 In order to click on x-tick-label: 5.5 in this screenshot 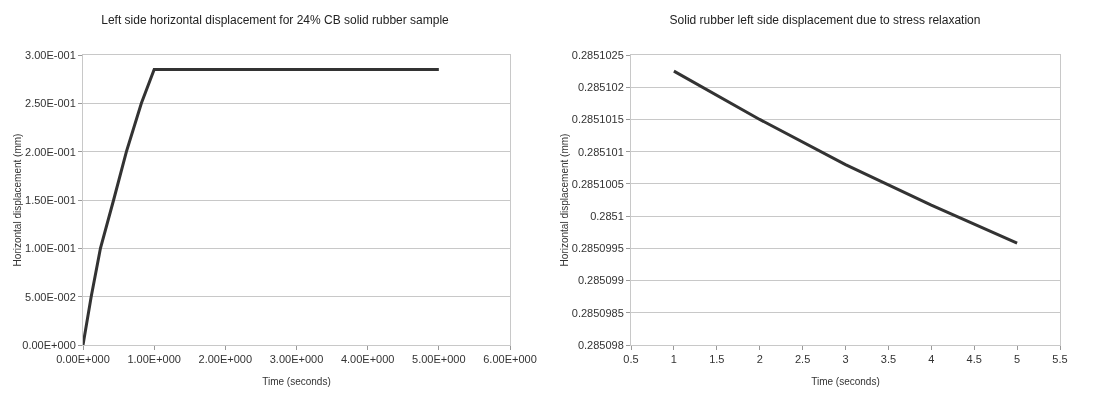, I will do `click(1060, 359)`.